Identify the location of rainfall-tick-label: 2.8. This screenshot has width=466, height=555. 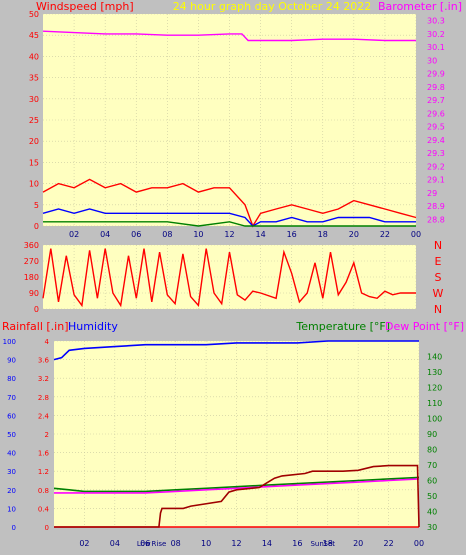
(43, 398).